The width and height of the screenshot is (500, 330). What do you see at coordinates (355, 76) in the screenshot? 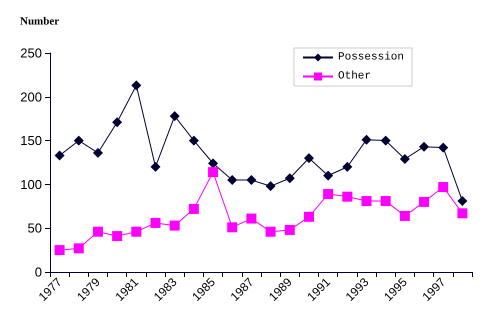
I see `legend-label: Other` at bounding box center [355, 76].